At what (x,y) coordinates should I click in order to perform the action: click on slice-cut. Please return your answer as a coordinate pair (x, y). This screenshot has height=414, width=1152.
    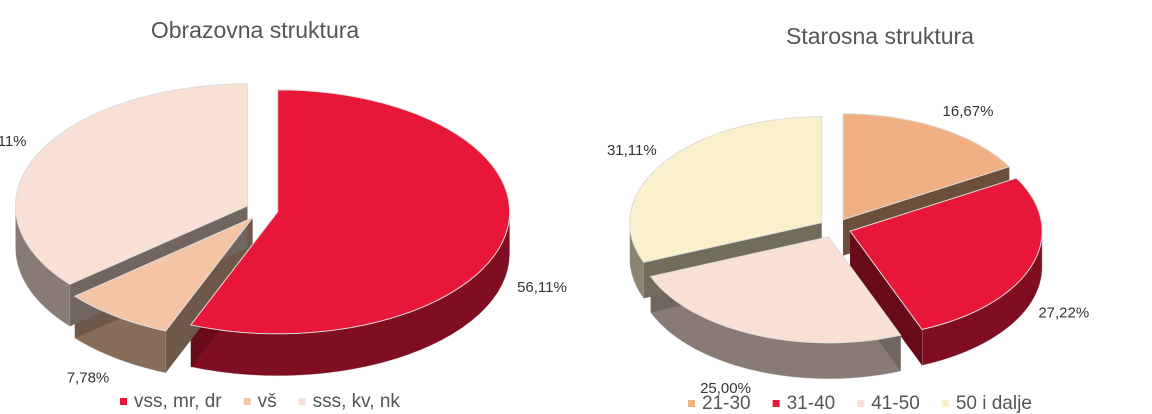
    Looking at the image, I should click on (886, 298).